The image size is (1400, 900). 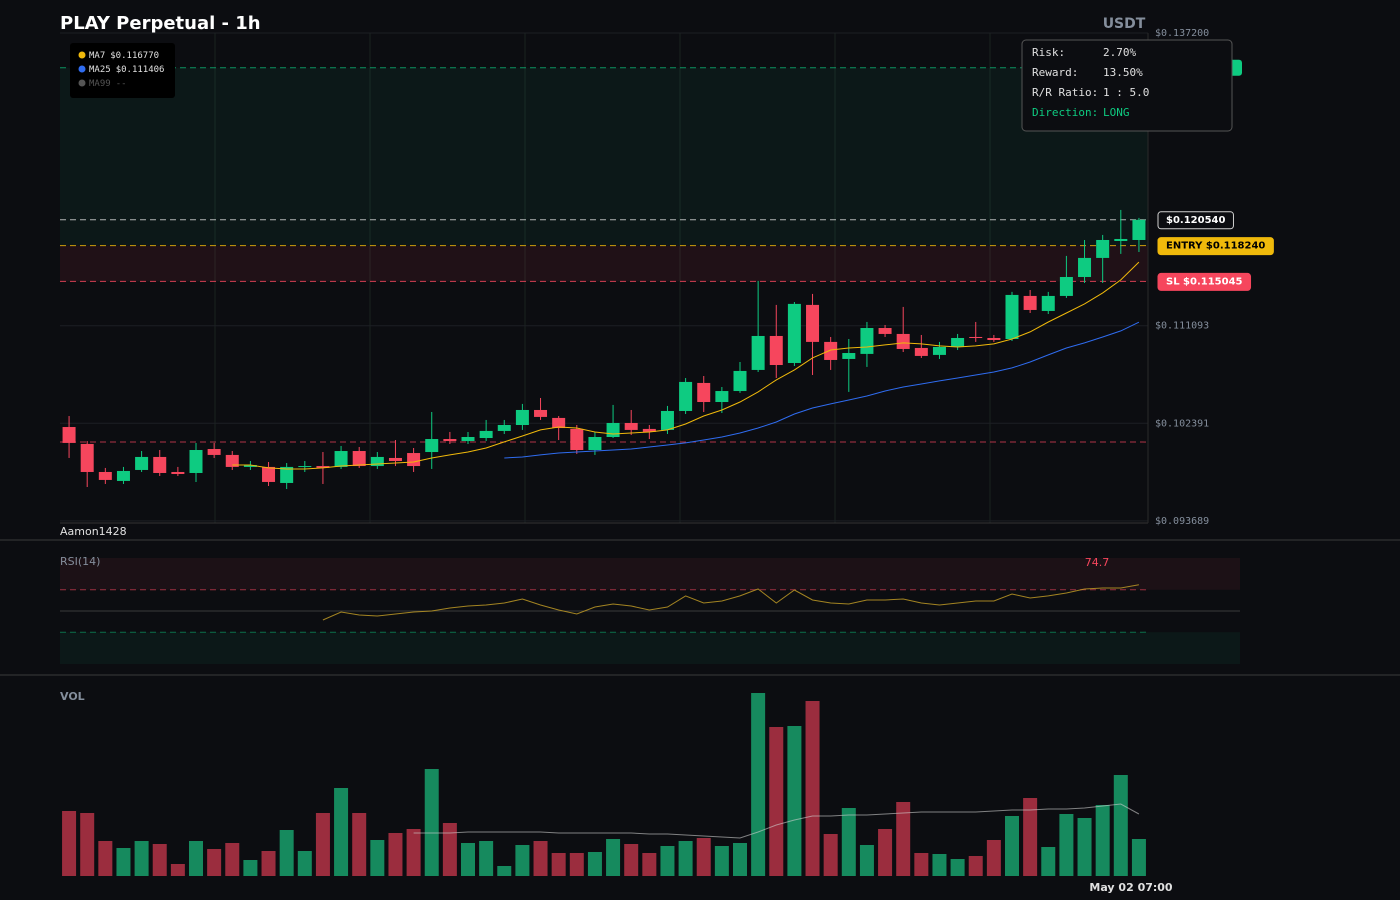 What do you see at coordinates (1097, 562) in the screenshot?
I see `rsi-value-label: 74.7` at bounding box center [1097, 562].